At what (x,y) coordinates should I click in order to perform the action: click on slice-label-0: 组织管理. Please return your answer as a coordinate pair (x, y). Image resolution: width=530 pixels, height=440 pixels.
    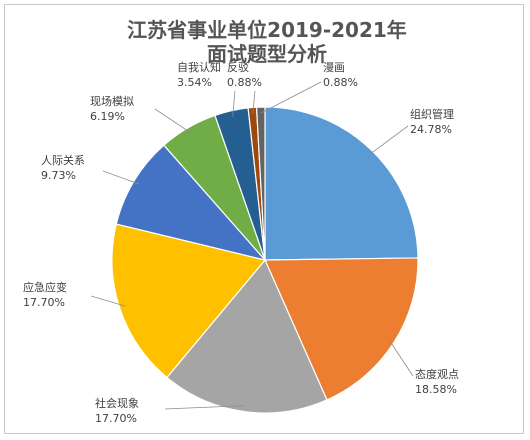
    Looking at the image, I should click on (432, 114).